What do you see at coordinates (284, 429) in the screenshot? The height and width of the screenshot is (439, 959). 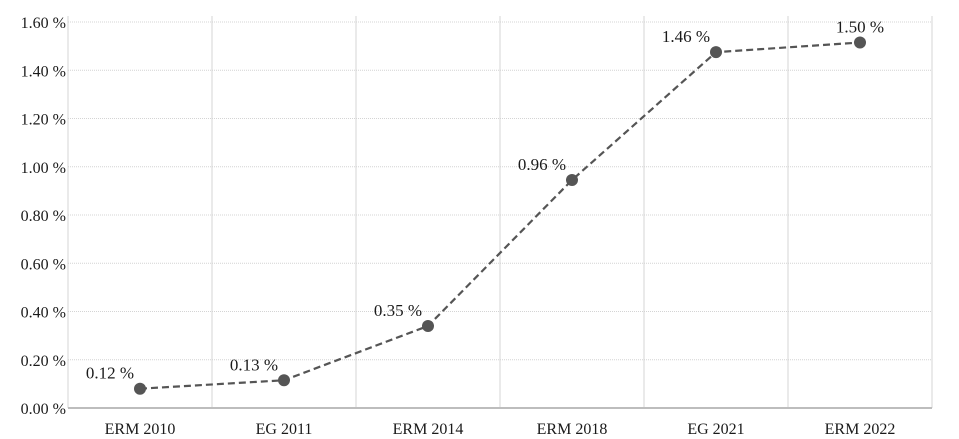 I see `x-tick-label: EG 2011` at bounding box center [284, 429].